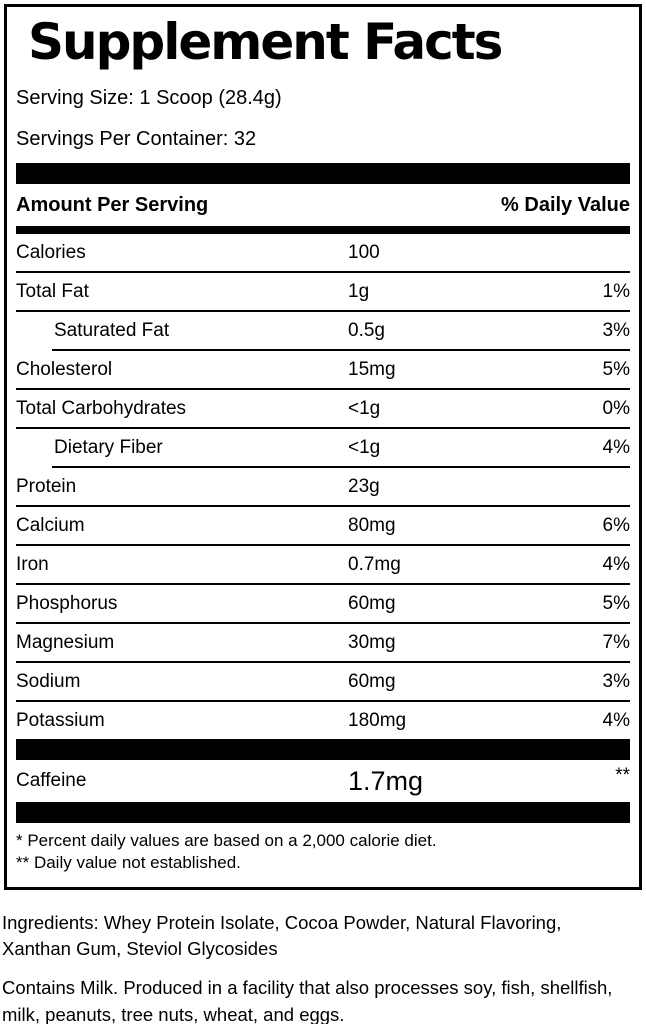 Image resolution: width=646 pixels, height=1024 pixels. What do you see at coordinates (323, 812) in the screenshot?
I see `thick-divider-caffeine-bottom` at bounding box center [323, 812].